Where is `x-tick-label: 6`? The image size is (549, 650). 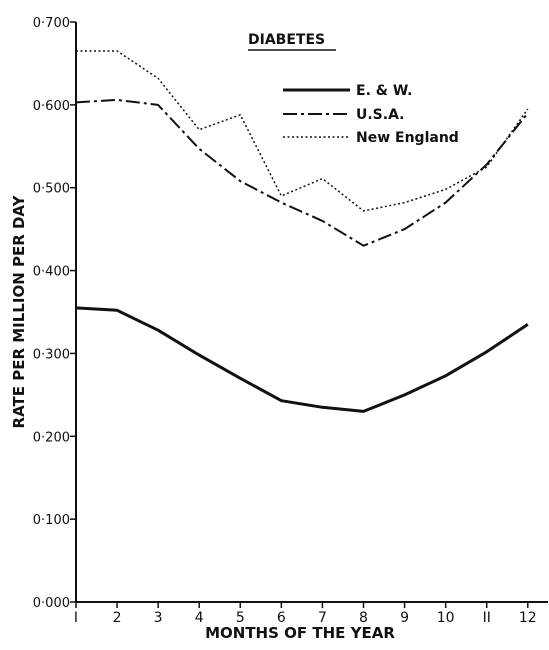 x-tick-label: 6 is located at coordinates (281, 618).